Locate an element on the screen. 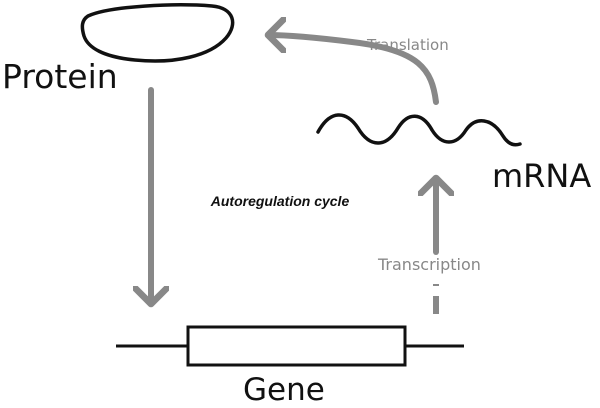  protein-label: Protein is located at coordinates (60, 76).